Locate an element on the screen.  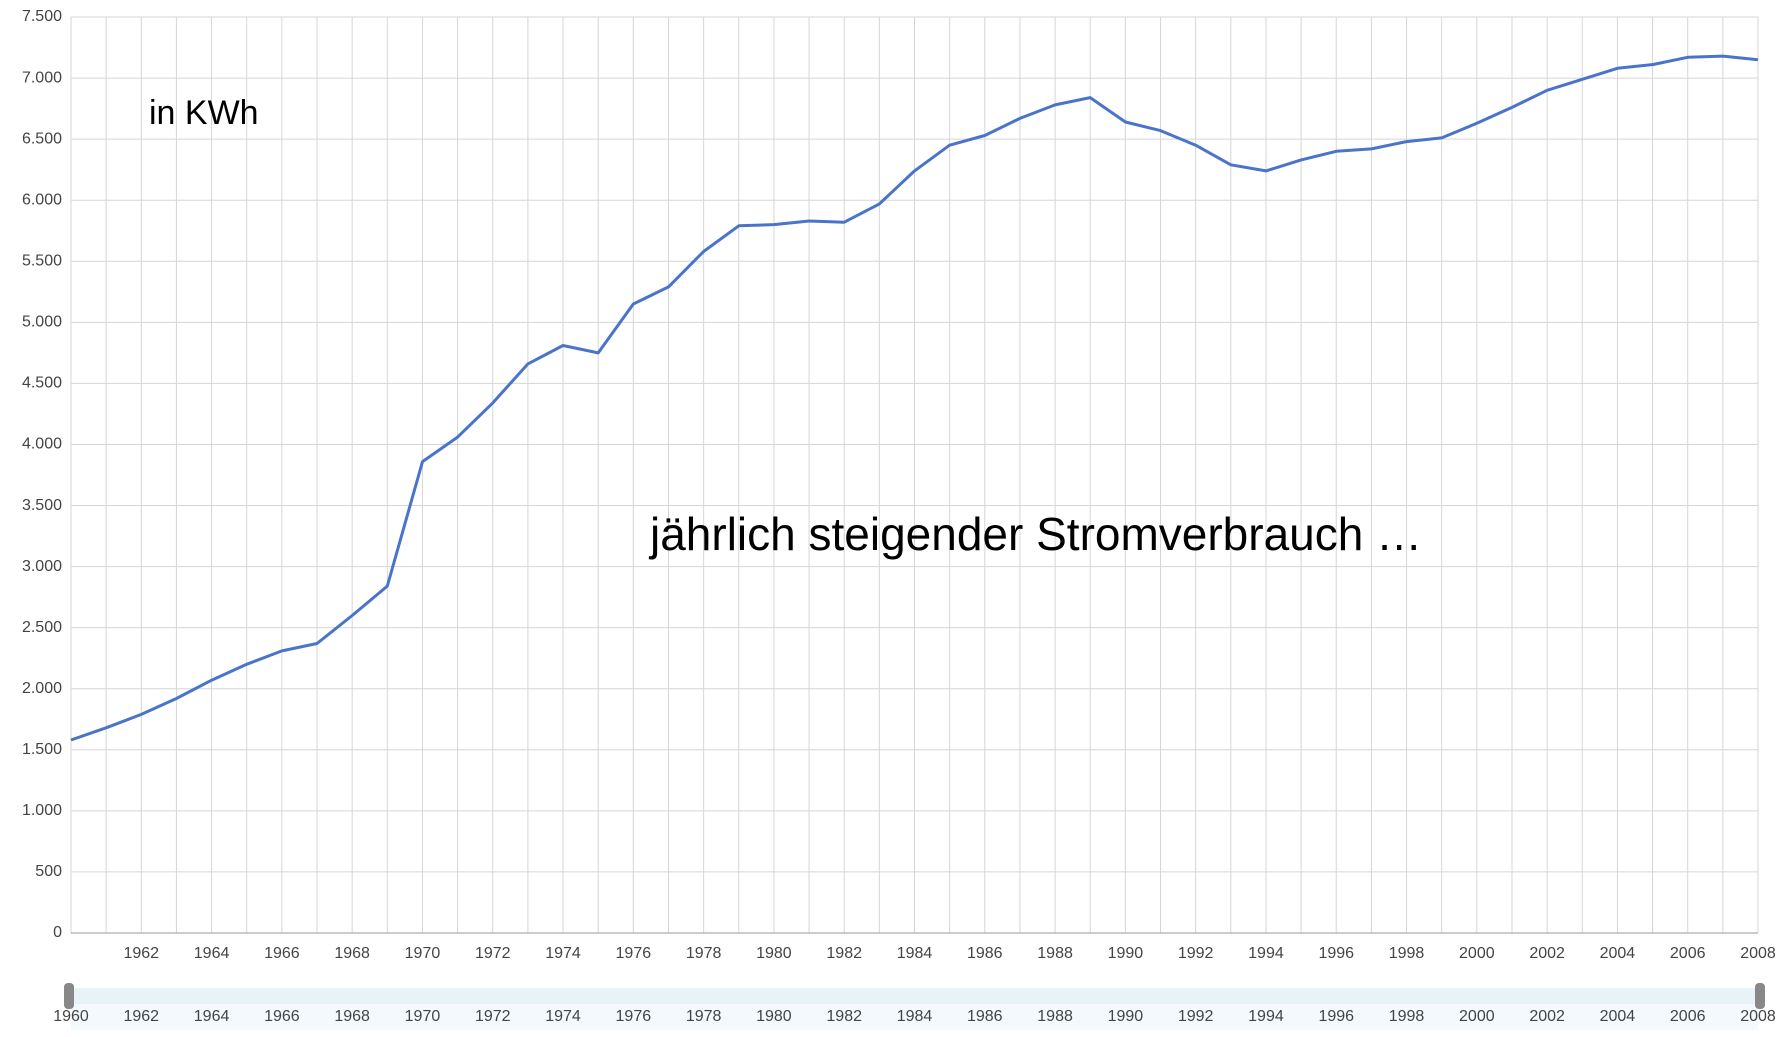
x-tick-label: 1962 is located at coordinates (141, 953).